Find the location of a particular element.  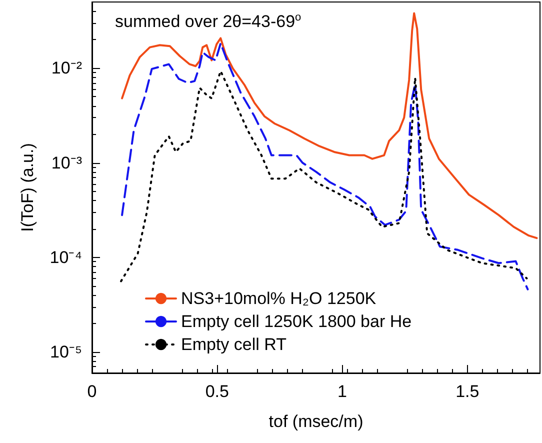

y-tick-label: 10⁻³ is located at coordinates (66, 162).